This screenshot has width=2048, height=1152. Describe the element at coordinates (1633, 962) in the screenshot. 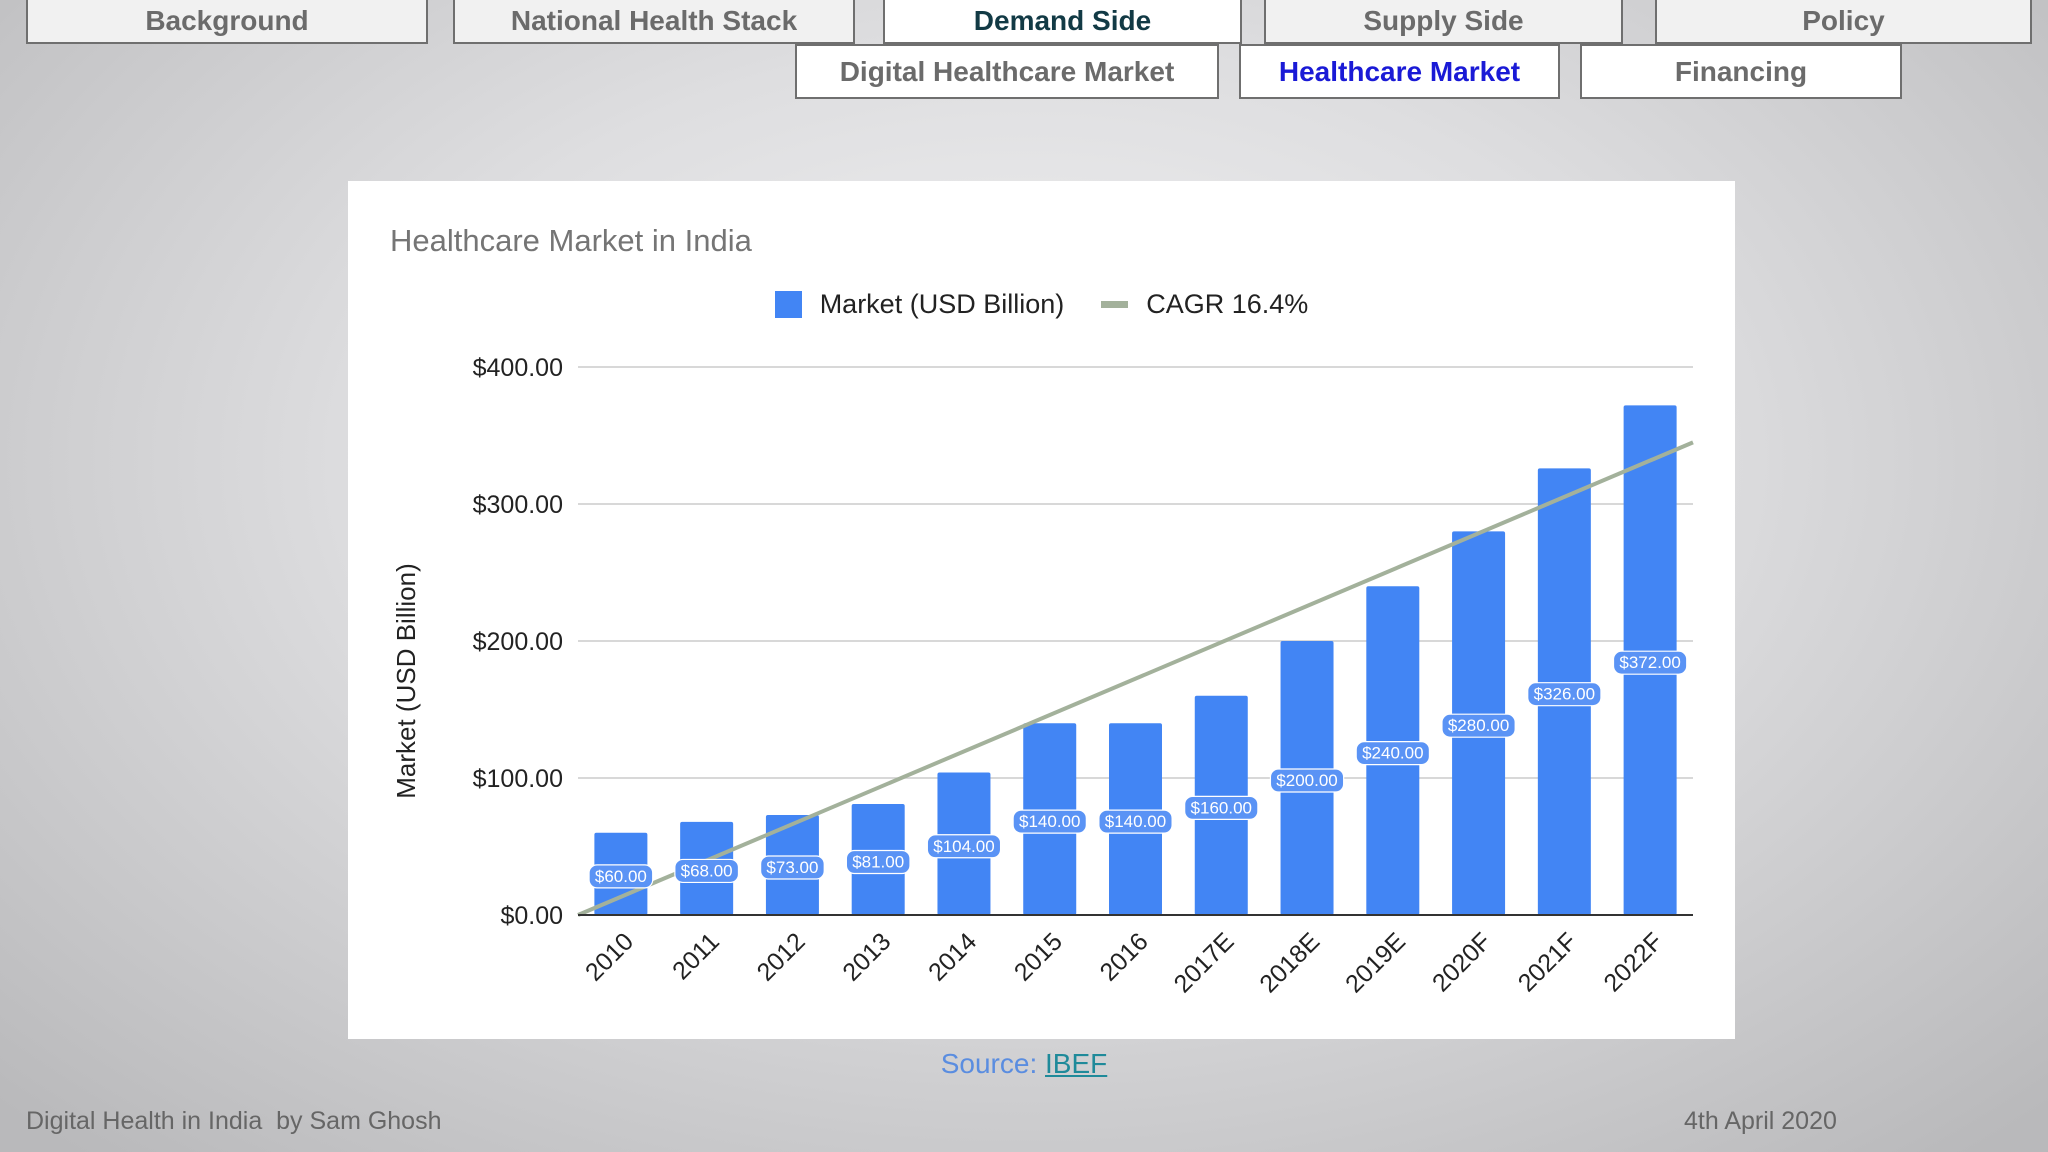

I see `x-tick-label: 2022F` at that location.